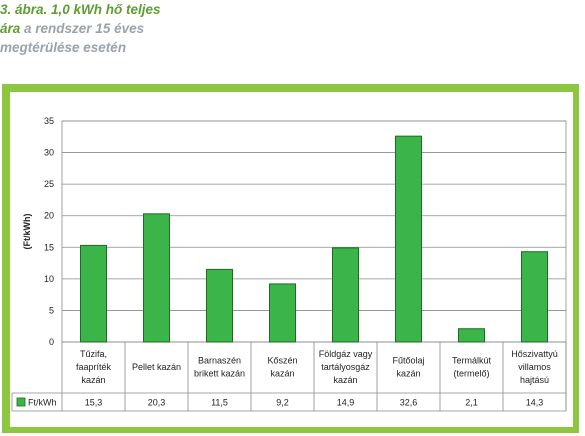  I want to click on category-label: Földgáz vagy, so click(346, 354).